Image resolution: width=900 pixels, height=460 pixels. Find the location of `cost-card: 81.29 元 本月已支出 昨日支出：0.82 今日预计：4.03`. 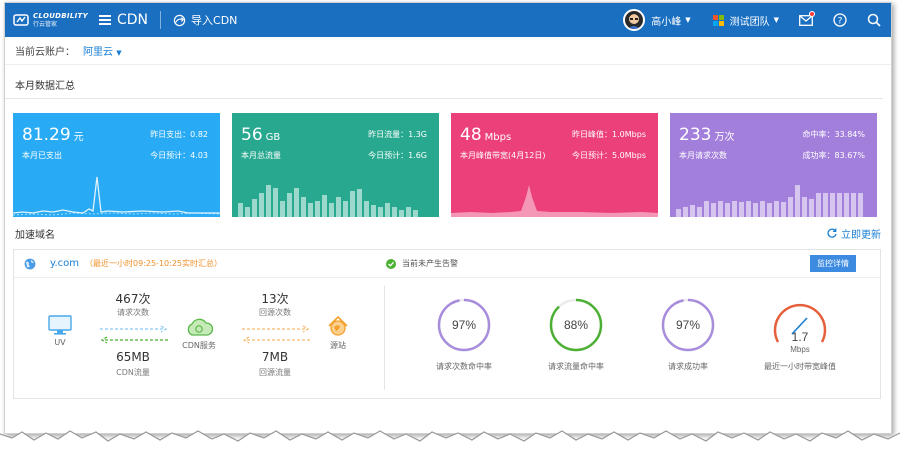

cost-card: 81.29 元 本月已支出 昨日支出：0.82 今日预计：4.03 is located at coordinates (116, 165).